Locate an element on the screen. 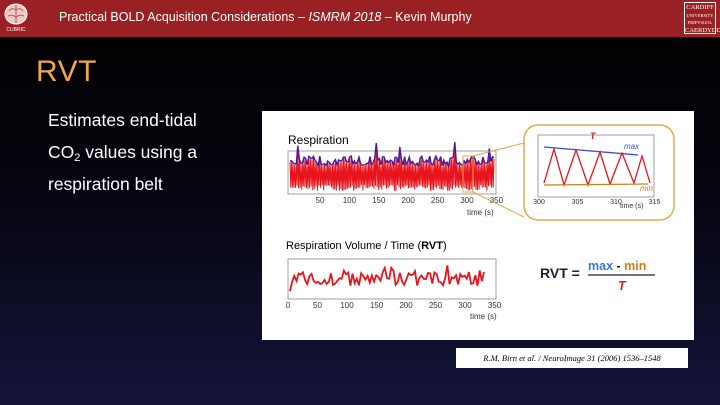 The height and width of the screenshot is (405, 720). respiration-tick: 50 is located at coordinates (320, 200).